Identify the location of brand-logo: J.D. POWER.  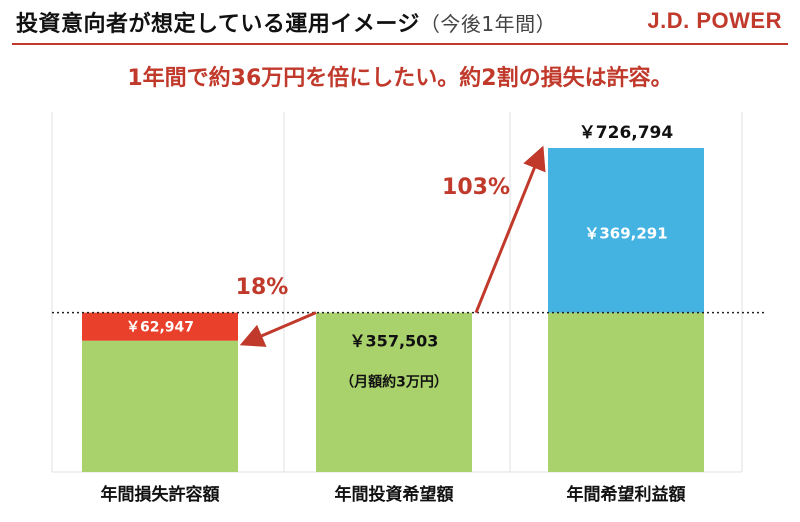
(714, 20).